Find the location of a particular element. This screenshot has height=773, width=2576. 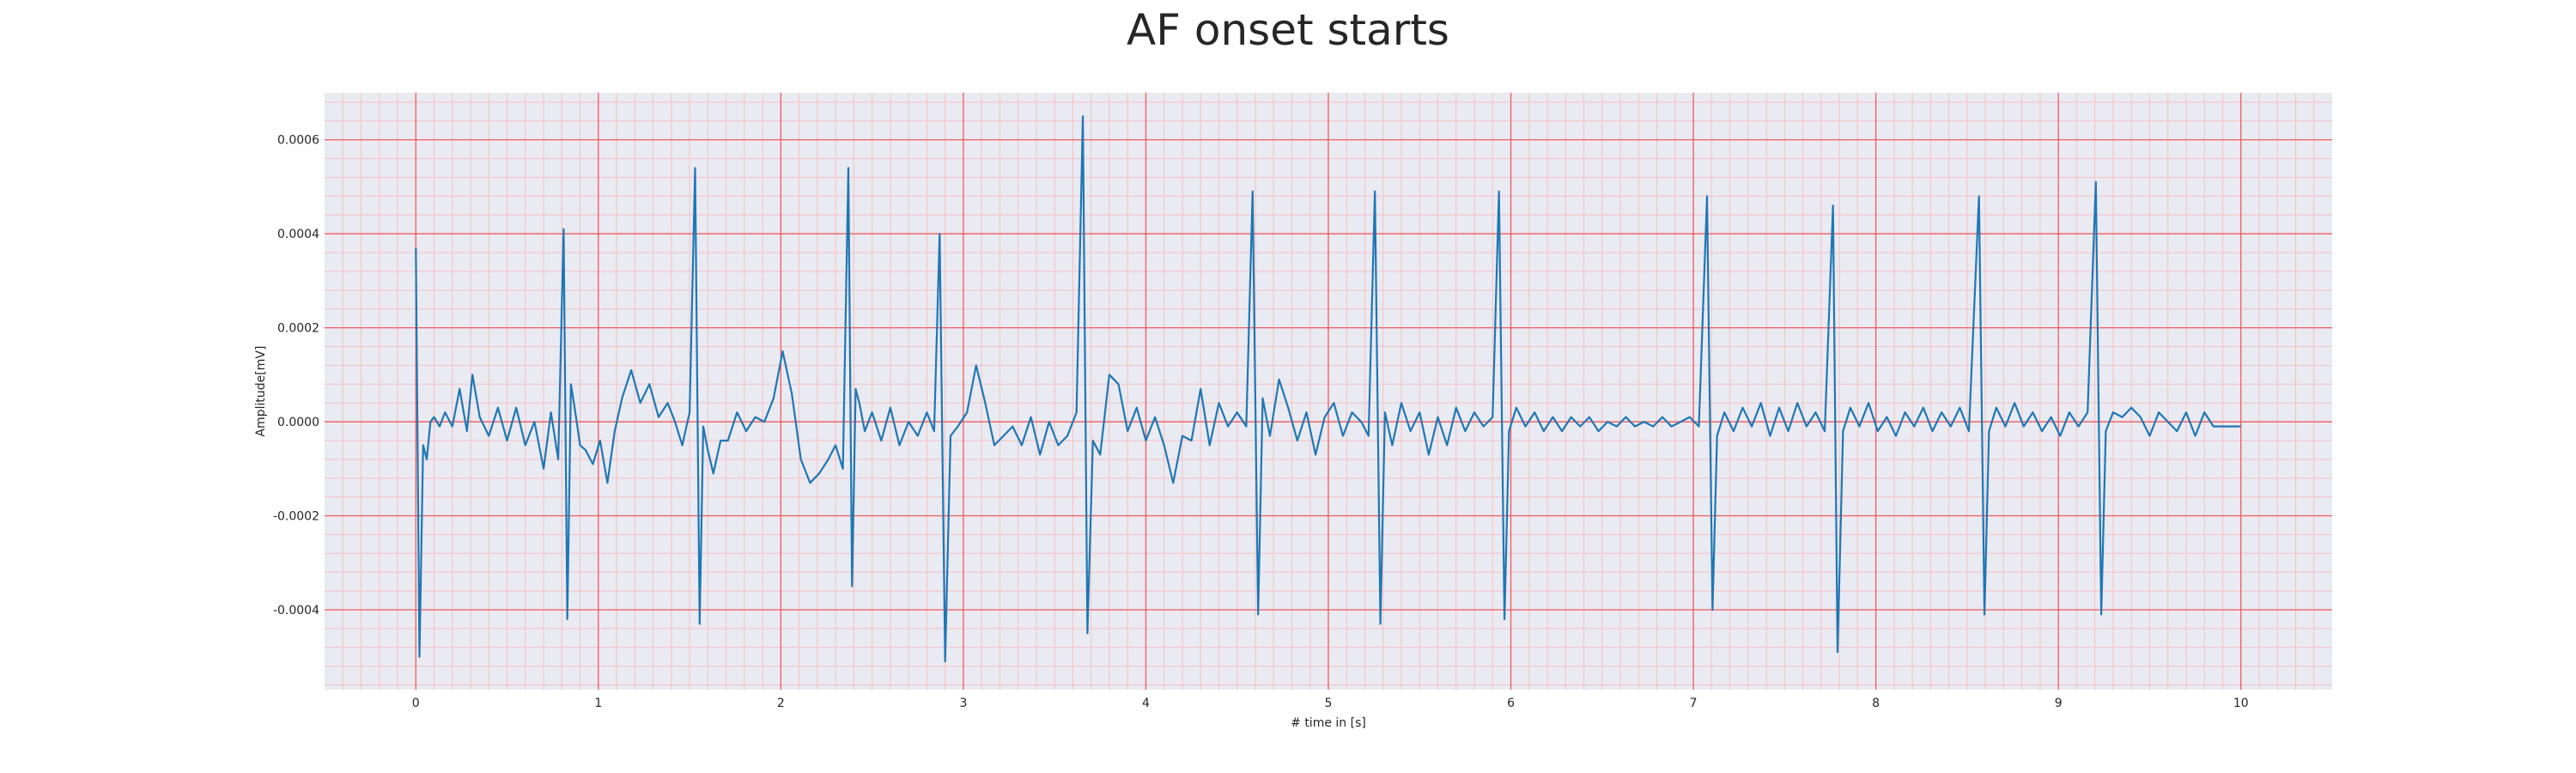

y-tick-label: -0.0004 is located at coordinates (296, 611).